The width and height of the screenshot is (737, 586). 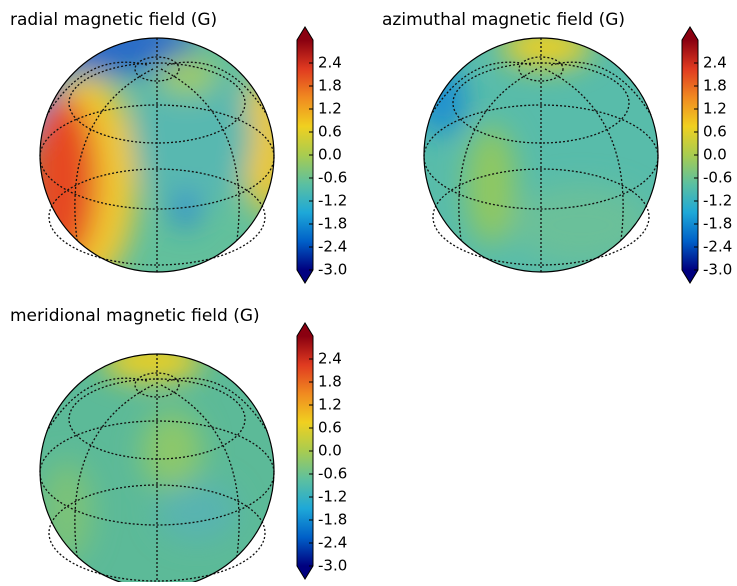 What do you see at coordinates (503, 20) in the screenshot?
I see `panel-title: azimuthal magnetic field (G)` at bounding box center [503, 20].